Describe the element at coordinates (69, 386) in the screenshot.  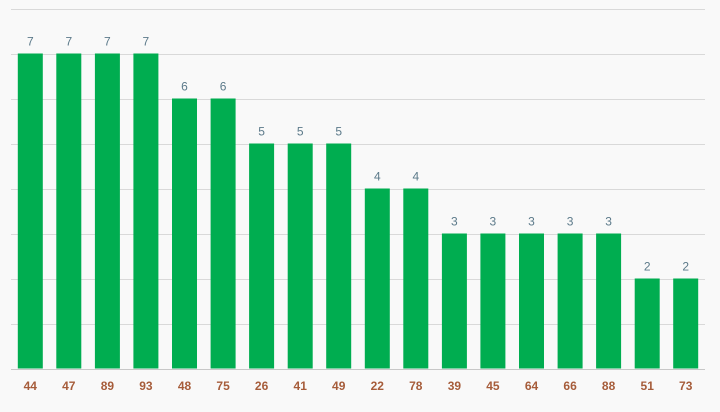
I see `x-tick-label-47: 47` at that location.